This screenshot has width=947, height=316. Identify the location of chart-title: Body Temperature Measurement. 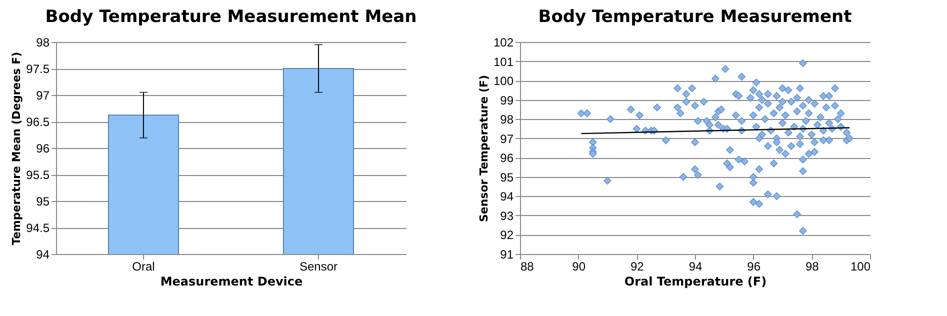
(695, 17).